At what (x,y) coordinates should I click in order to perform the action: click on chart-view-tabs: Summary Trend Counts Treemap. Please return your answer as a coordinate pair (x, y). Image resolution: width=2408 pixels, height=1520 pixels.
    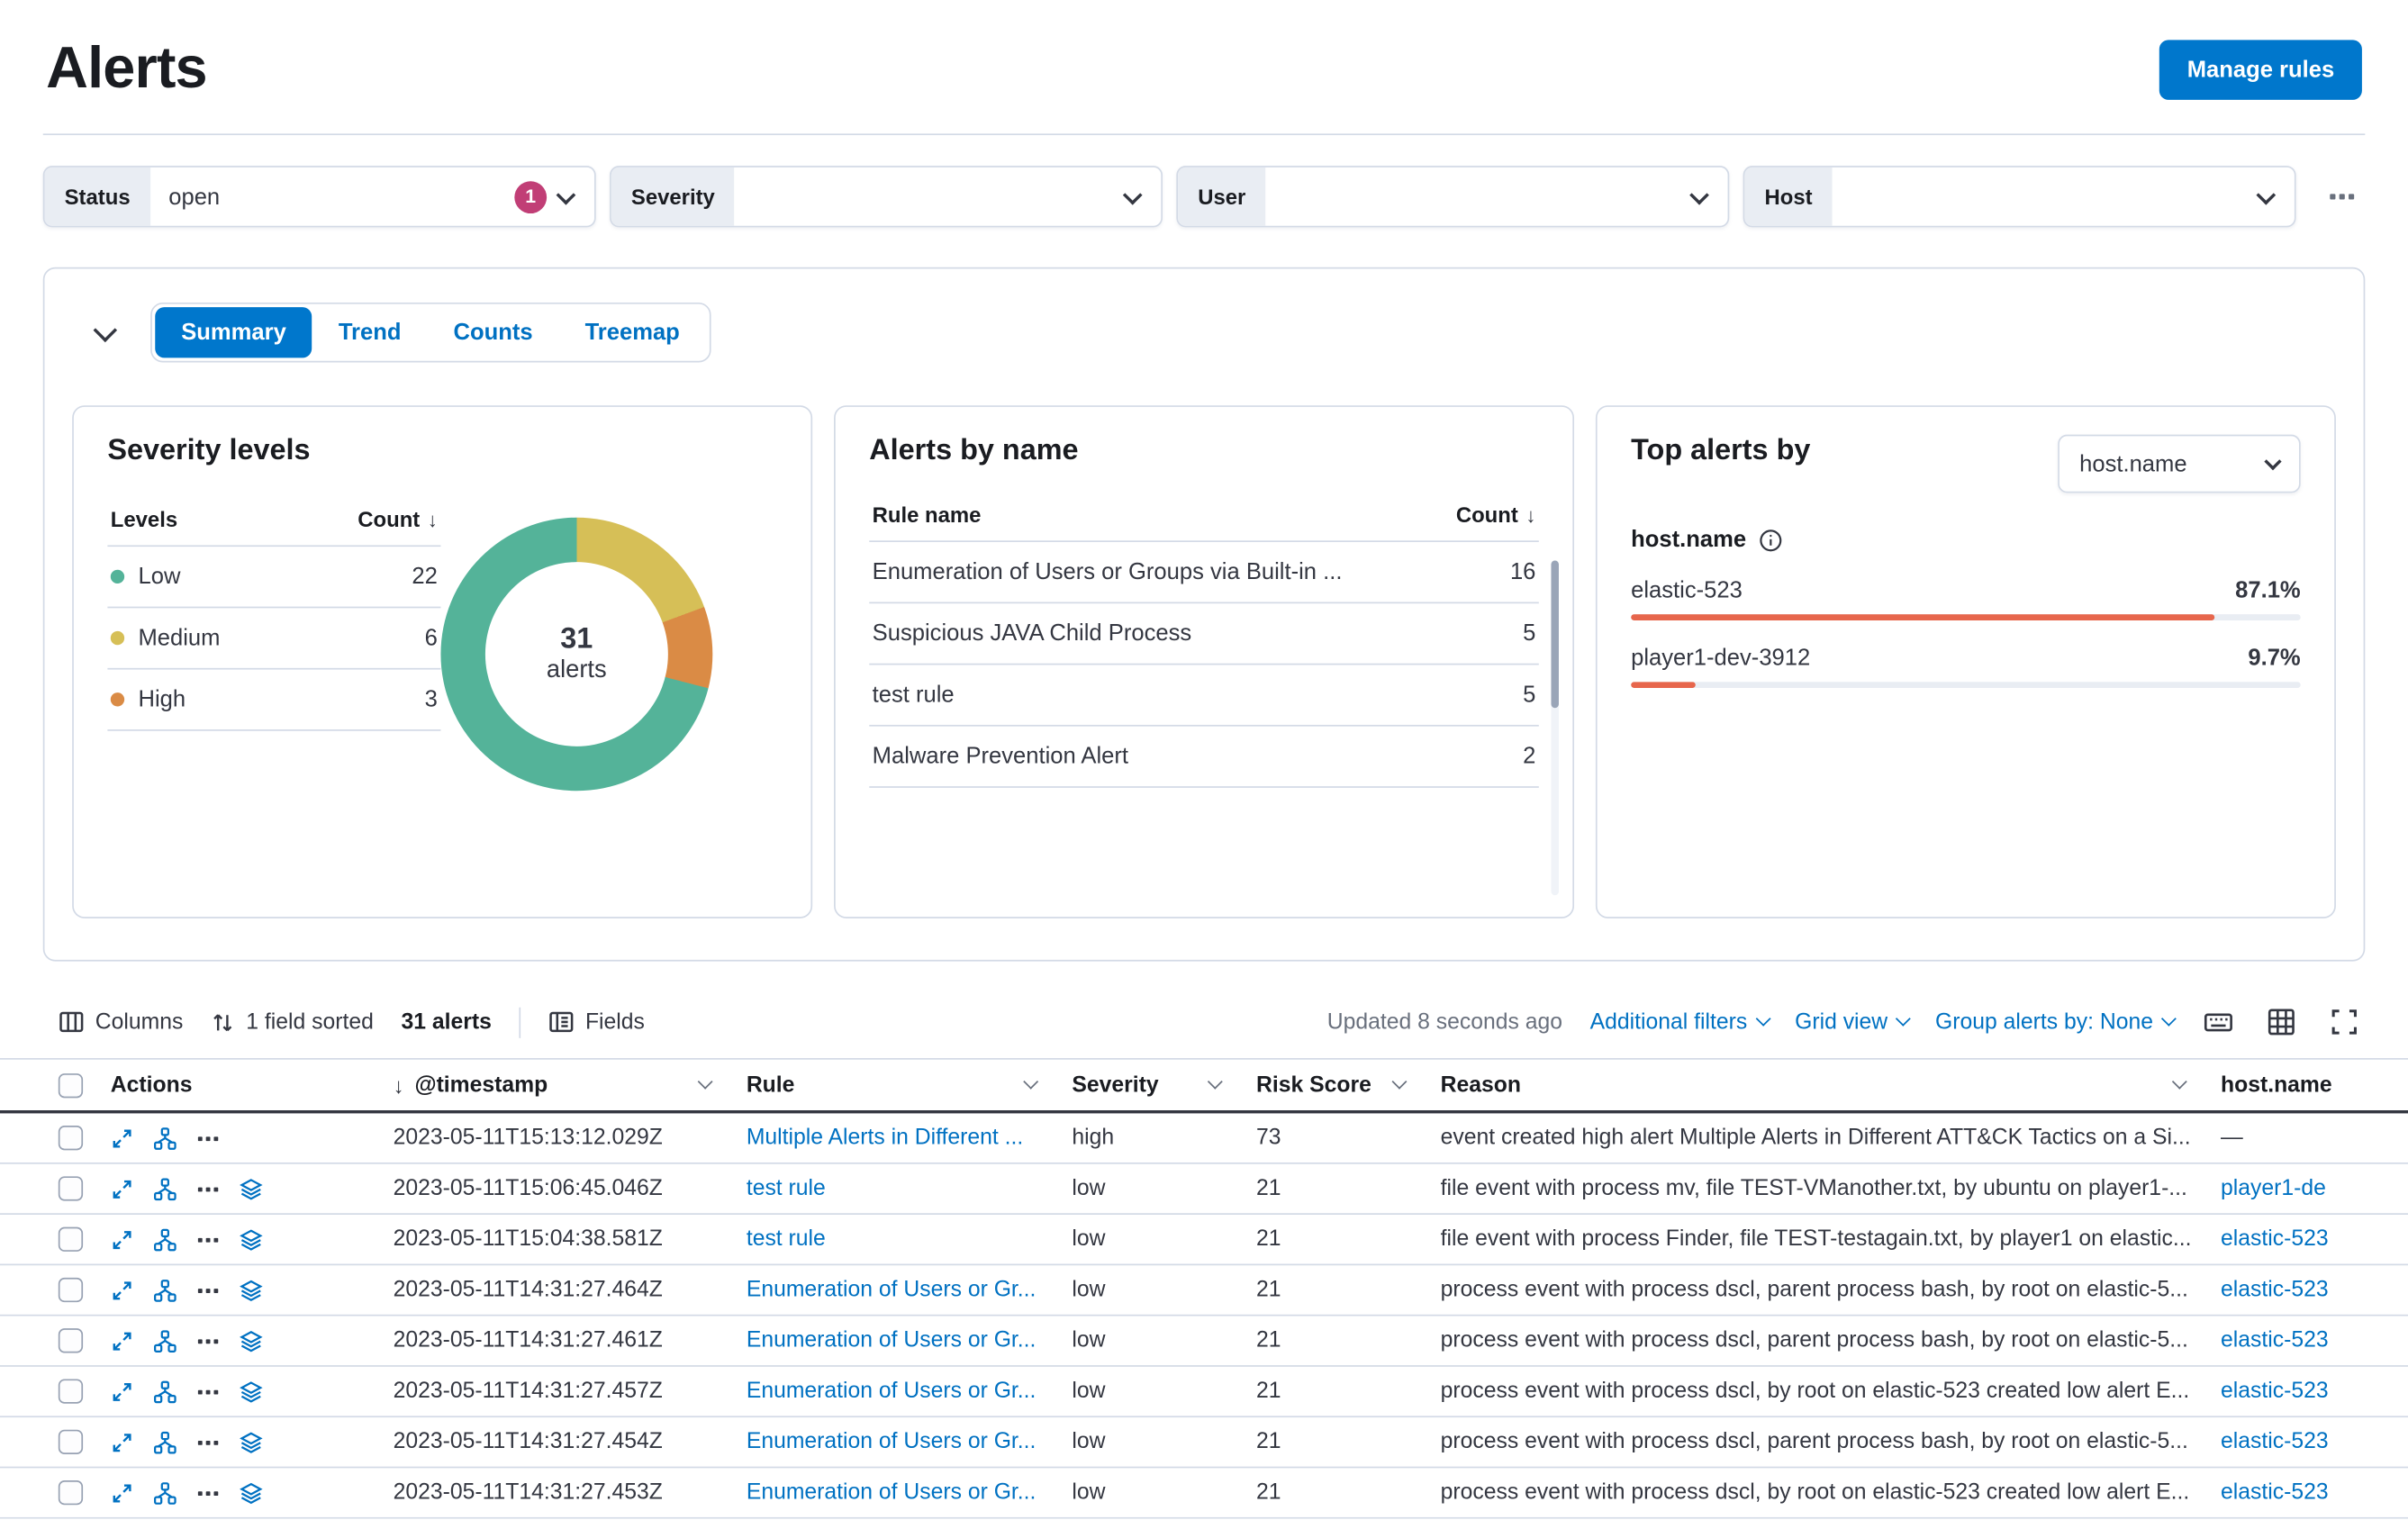
    Looking at the image, I should click on (430, 332).